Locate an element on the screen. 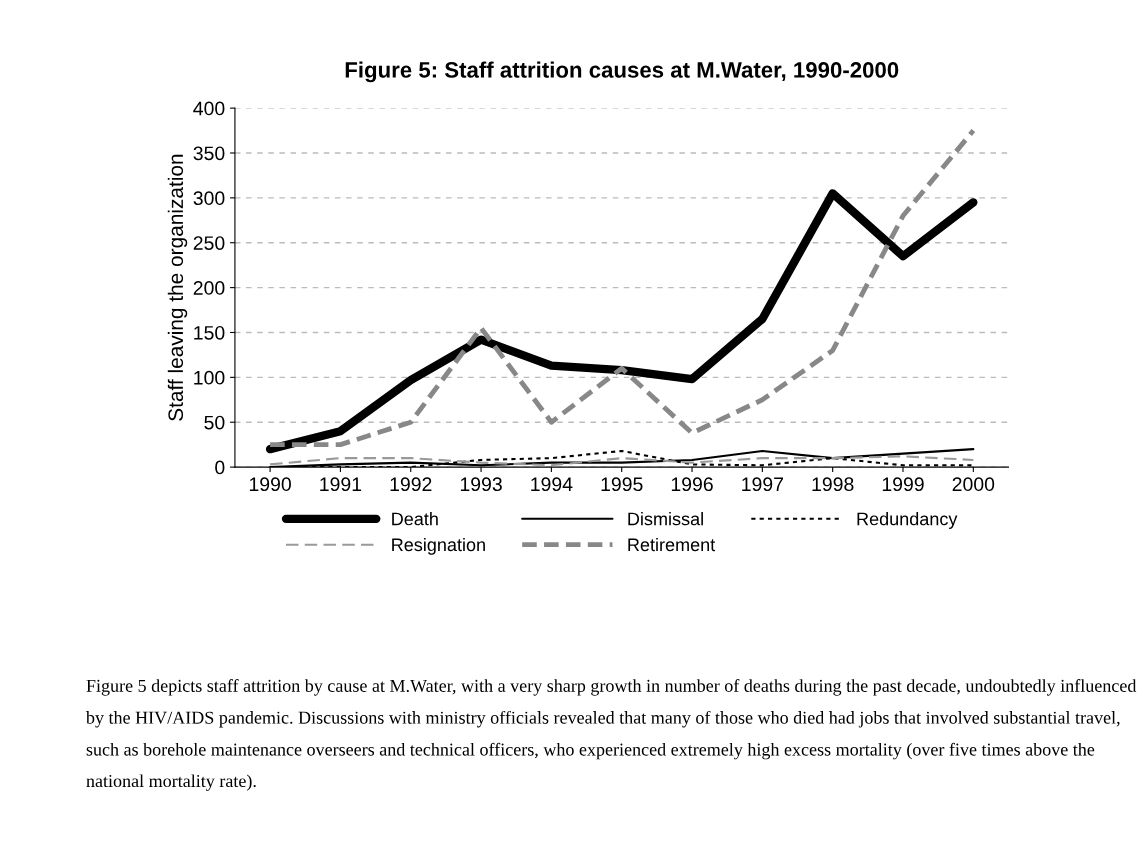 This screenshot has height=865, width=1146. x-tick-label: 1994 is located at coordinates (552, 484).